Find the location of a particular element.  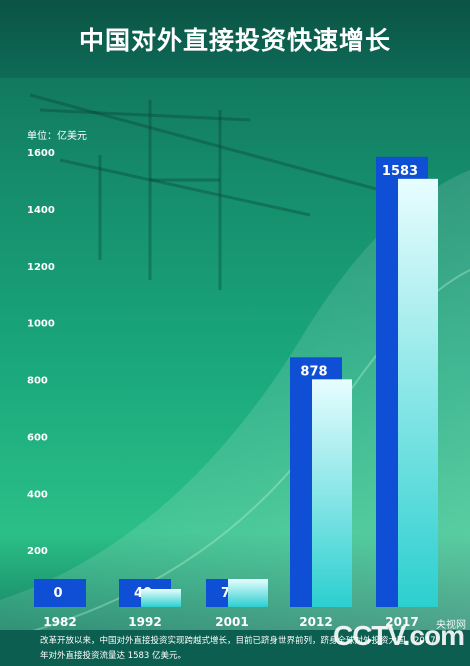

bar-value-label: 878 is located at coordinates (313, 371).